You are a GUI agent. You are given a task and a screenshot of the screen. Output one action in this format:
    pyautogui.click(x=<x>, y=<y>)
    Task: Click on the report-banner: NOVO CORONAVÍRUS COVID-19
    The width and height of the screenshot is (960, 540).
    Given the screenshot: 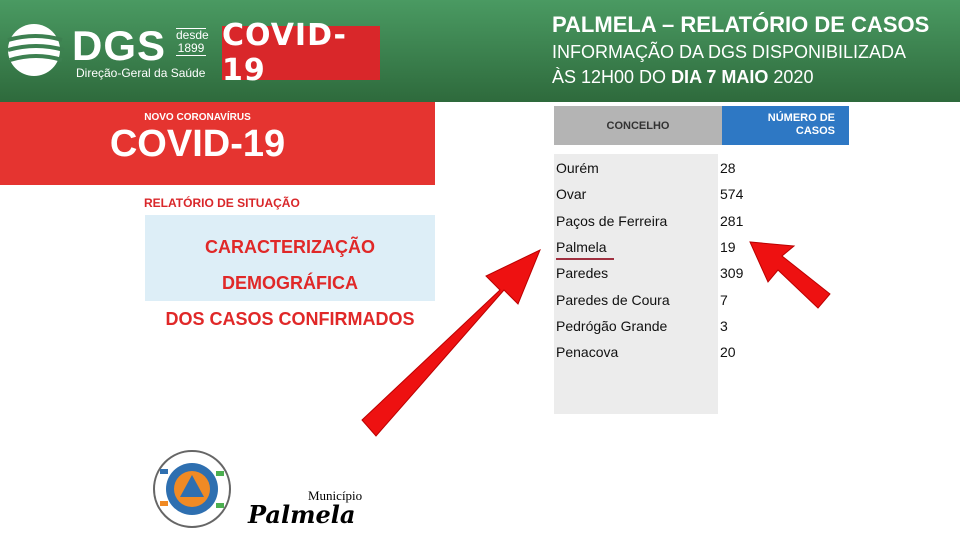 What is the action you would take?
    pyautogui.click(x=217, y=143)
    